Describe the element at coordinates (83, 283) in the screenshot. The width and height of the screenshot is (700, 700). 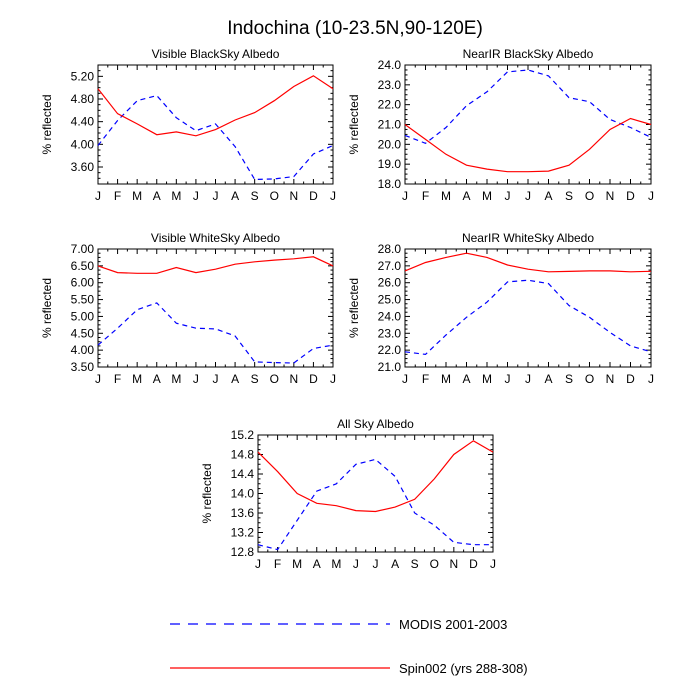
I see `y-tick-label: 6.00` at that location.